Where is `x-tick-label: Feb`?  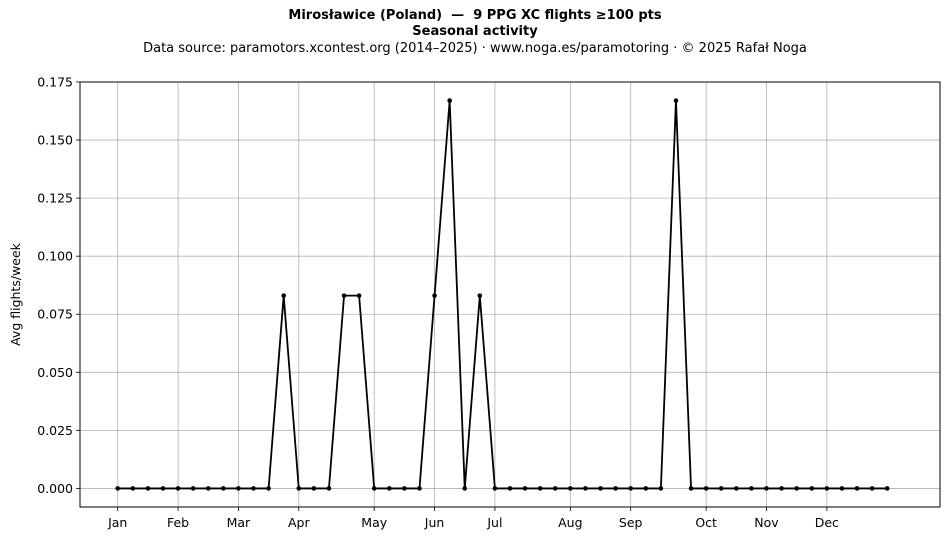
x-tick-label: Feb is located at coordinates (178, 522).